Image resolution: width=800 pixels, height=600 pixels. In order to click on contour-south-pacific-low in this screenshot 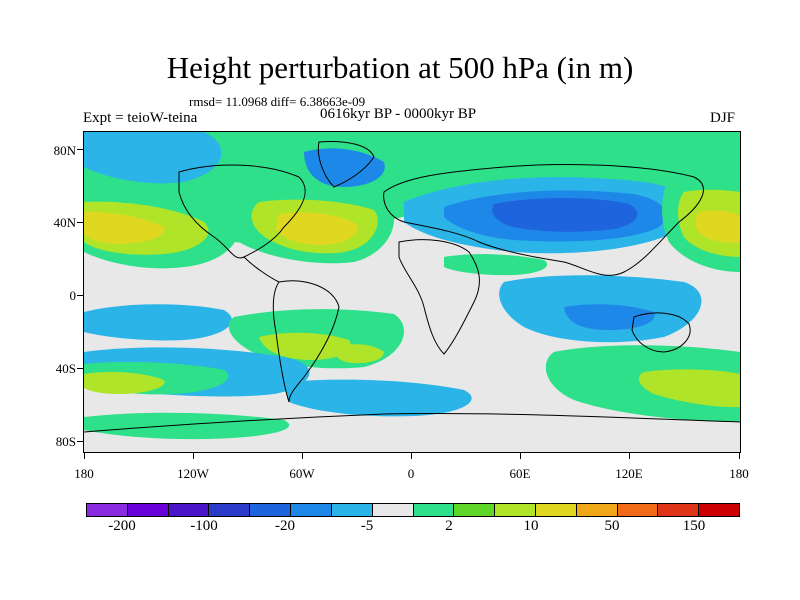, I will do `click(158, 322)`.